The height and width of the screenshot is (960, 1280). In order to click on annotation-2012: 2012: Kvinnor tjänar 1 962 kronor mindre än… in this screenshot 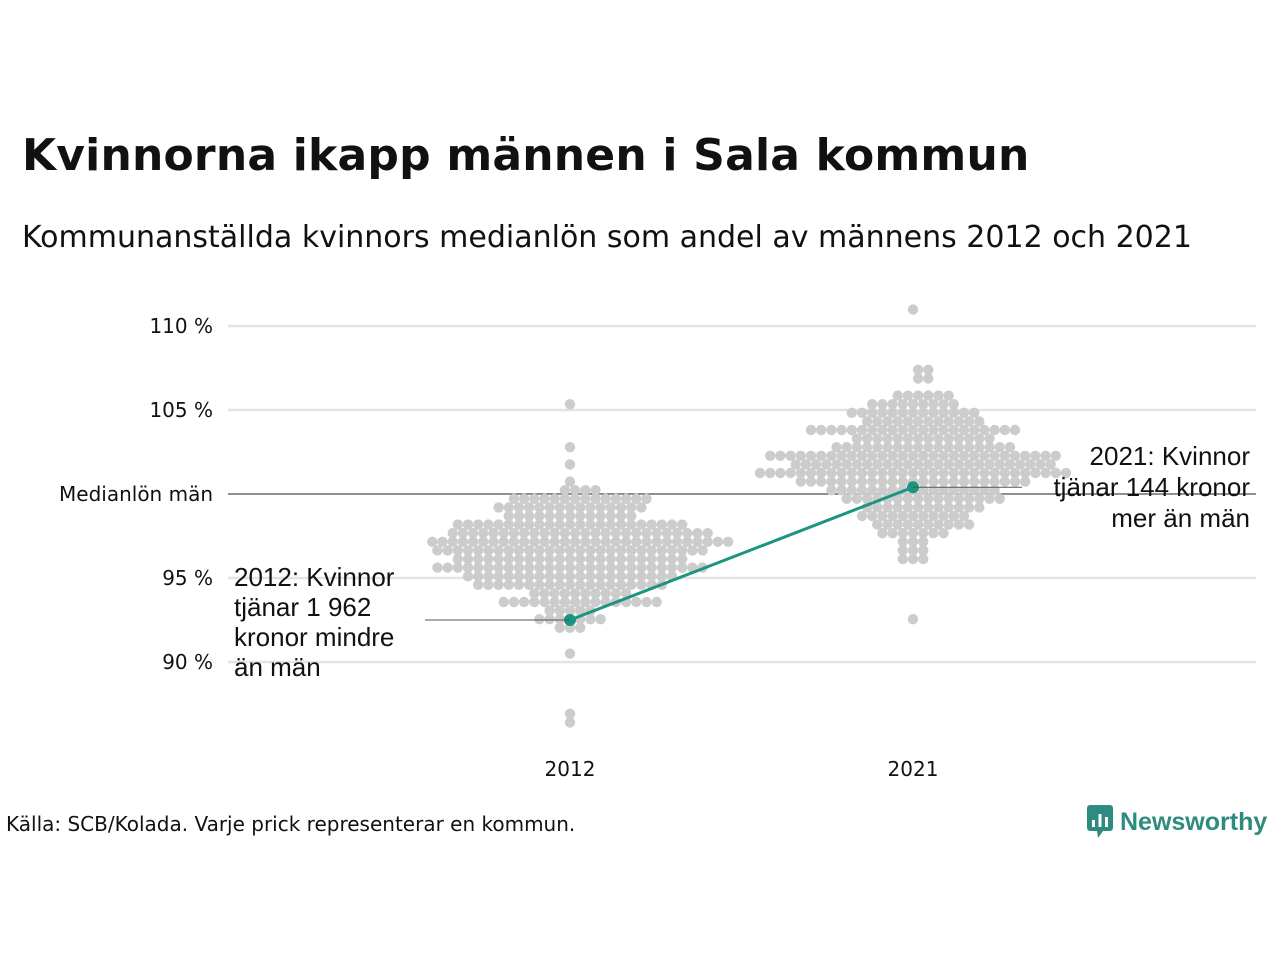, I will do `click(314, 622)`.